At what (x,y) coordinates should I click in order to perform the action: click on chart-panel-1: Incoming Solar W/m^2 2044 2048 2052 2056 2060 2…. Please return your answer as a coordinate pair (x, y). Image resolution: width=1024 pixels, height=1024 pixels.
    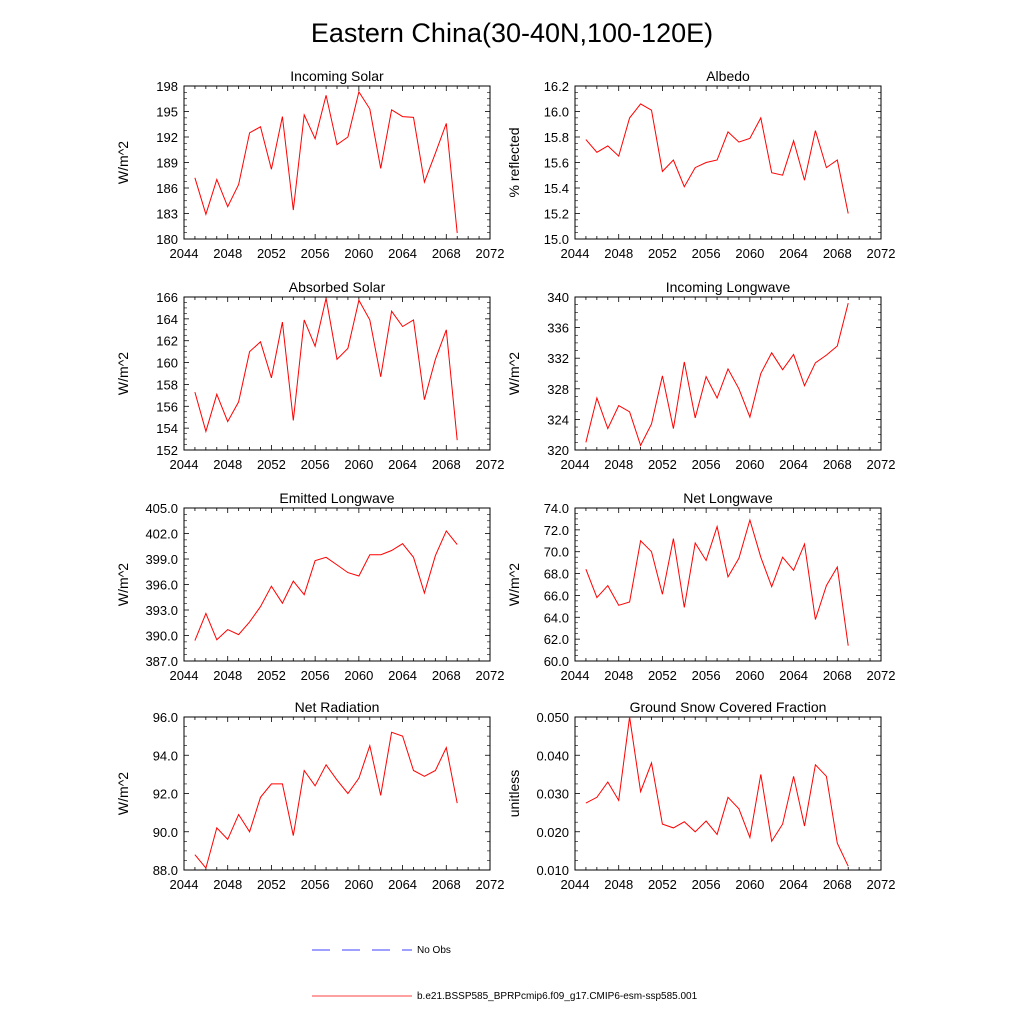
    Looking at the image, I should click on (309, 164).